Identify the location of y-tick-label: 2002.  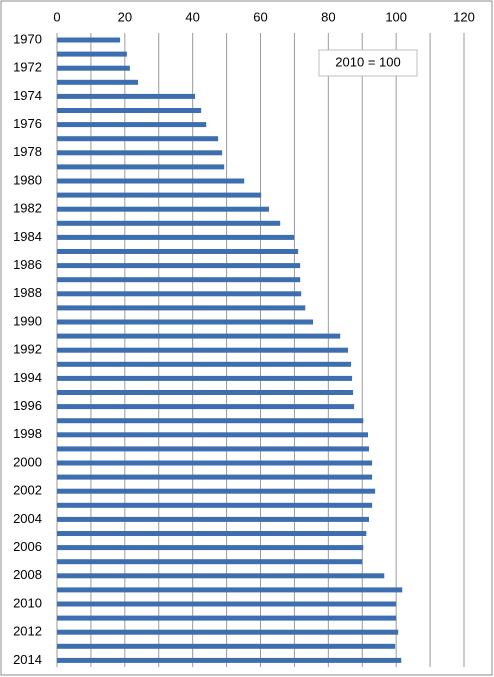
(27, 490).